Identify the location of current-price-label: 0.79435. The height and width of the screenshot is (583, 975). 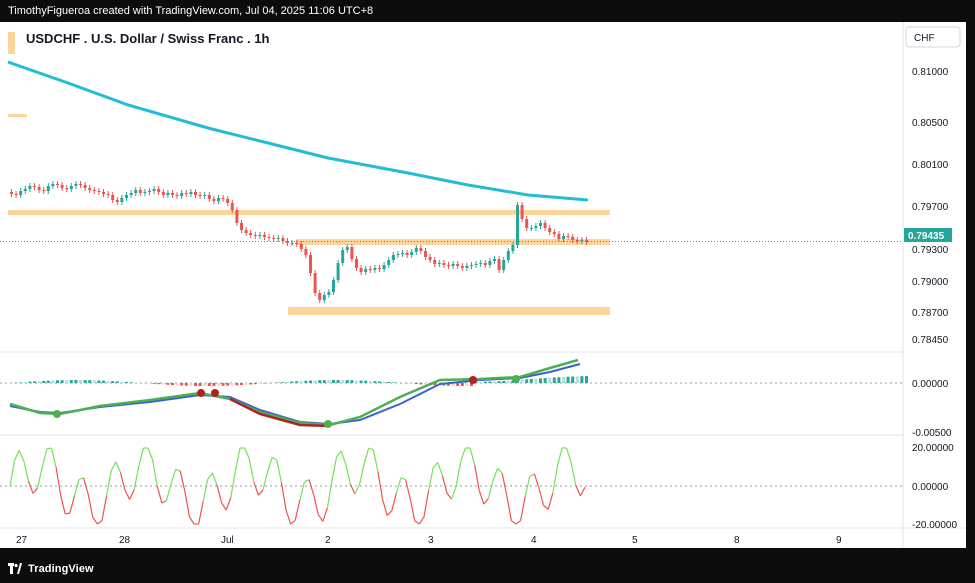
(926, 236).